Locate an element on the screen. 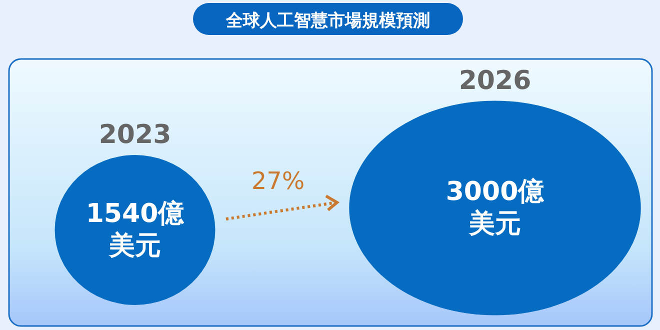  text: 全球人工智慧市場規模預測 is located at coordinates (327, 21).